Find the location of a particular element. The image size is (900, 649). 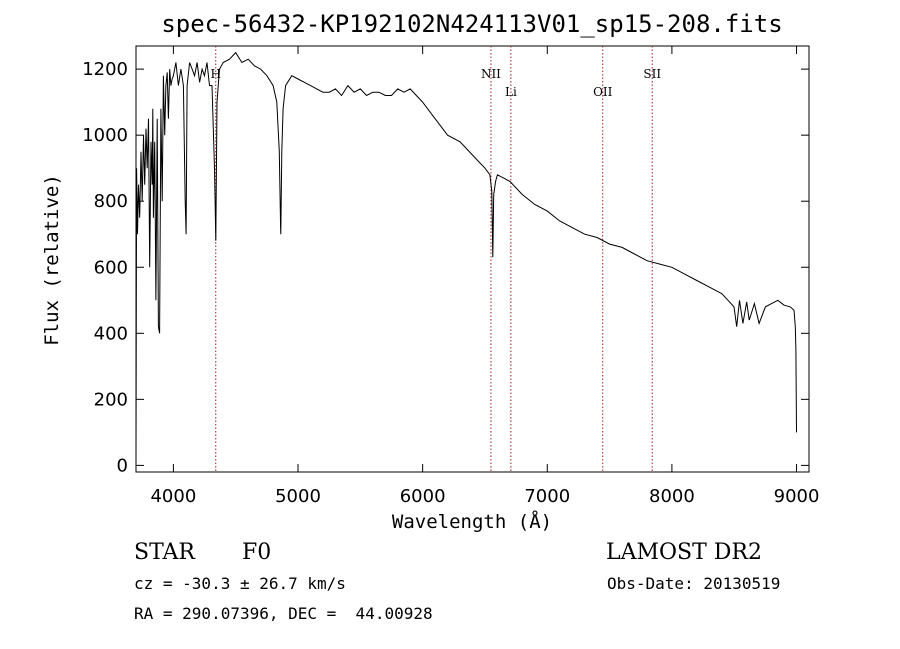

x-tick-label: 5000 is located at coordinates (298, 496).